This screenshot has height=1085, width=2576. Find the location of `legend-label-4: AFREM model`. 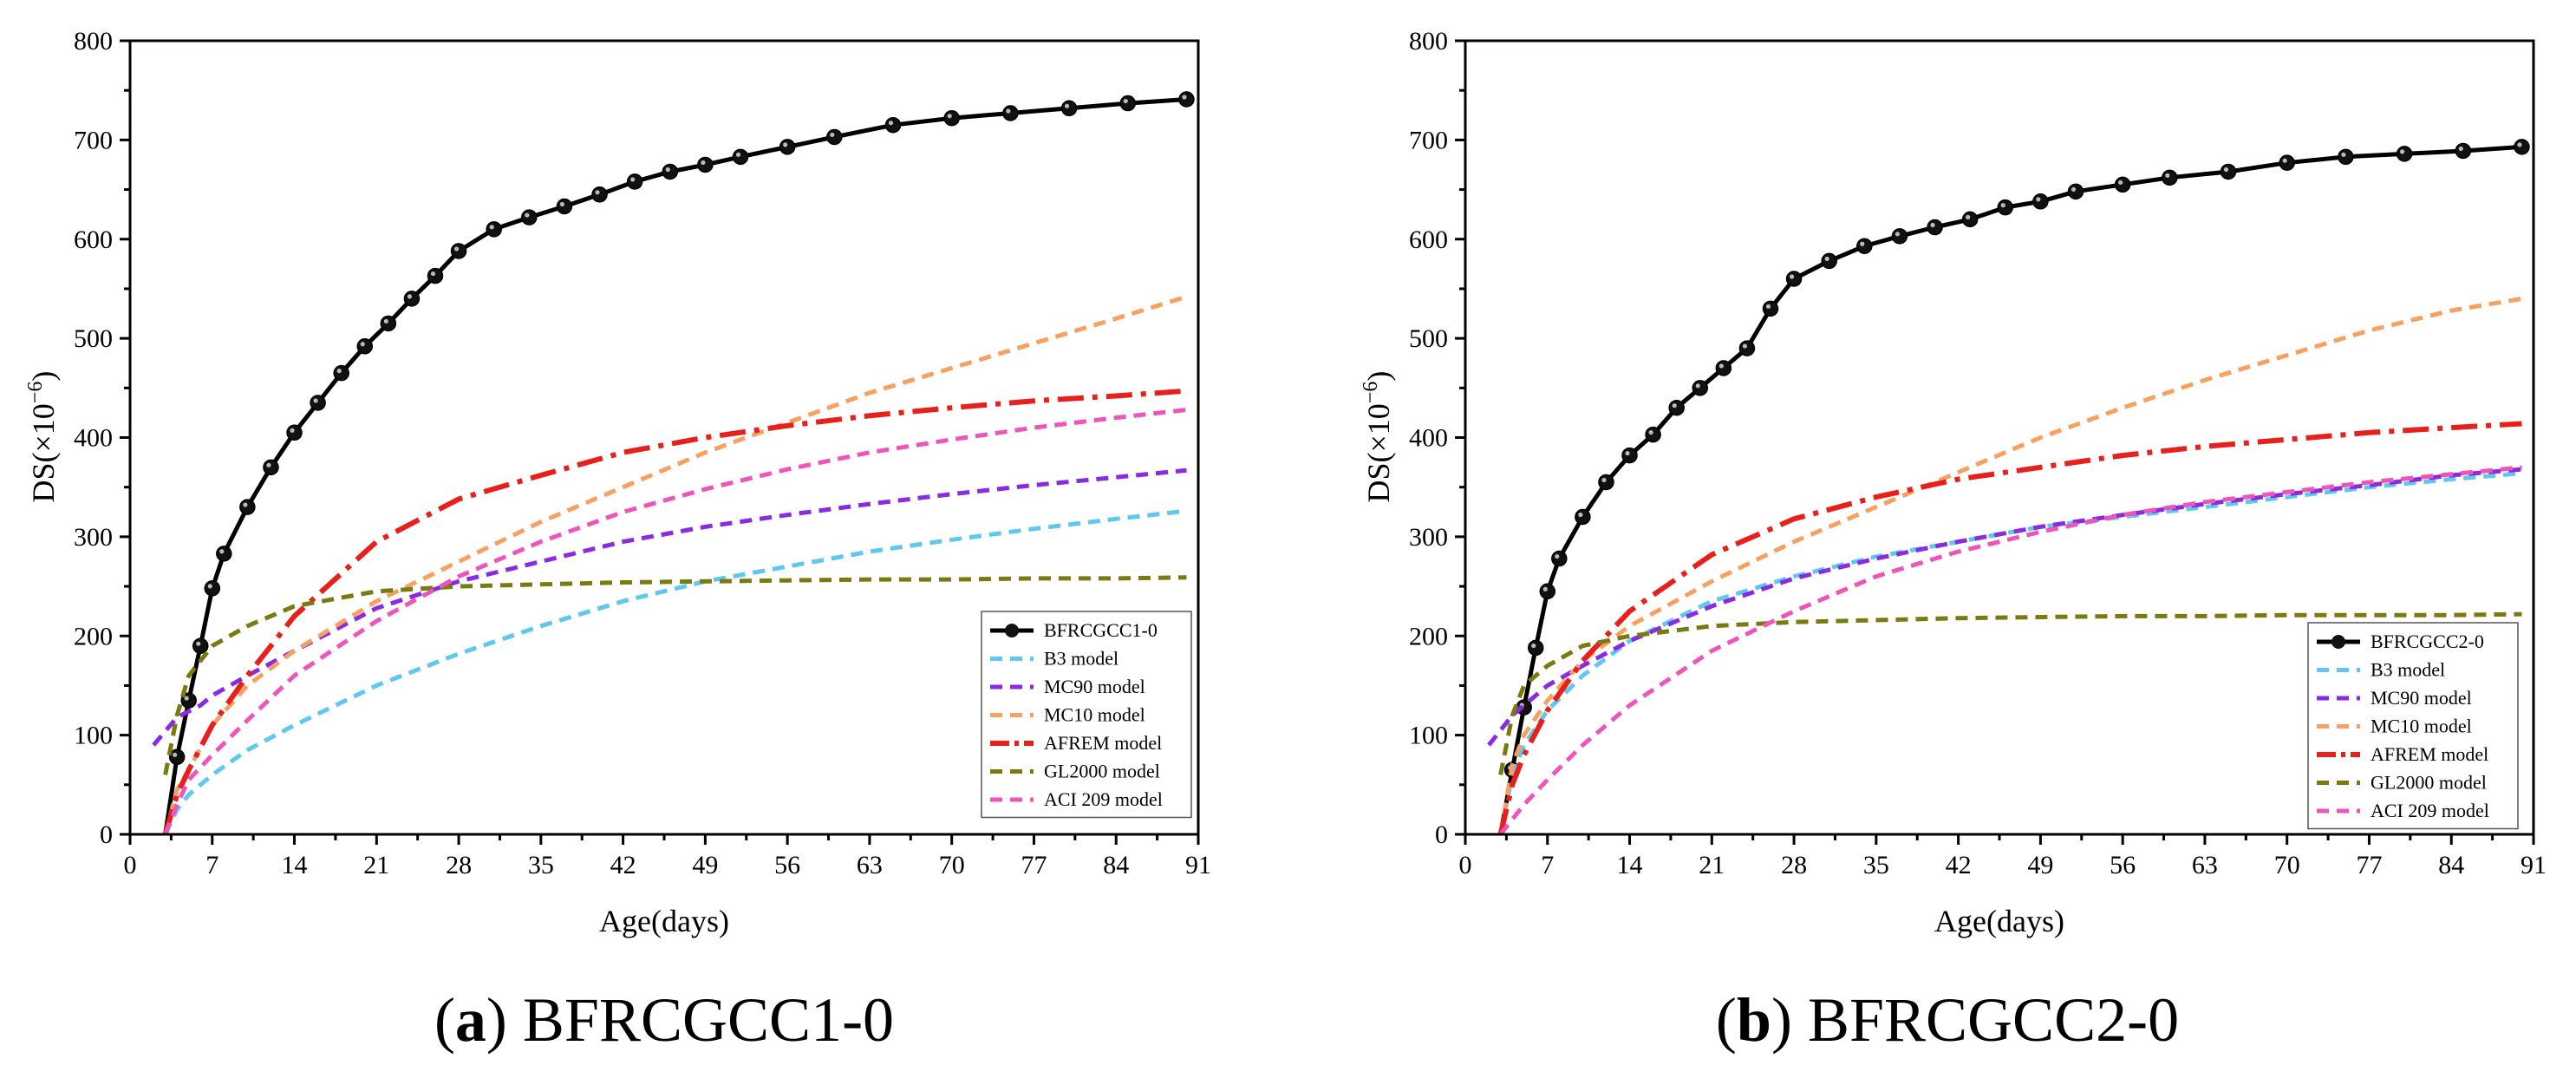

legend-label-4: AFREM model is located at coordinates (2430, 754).